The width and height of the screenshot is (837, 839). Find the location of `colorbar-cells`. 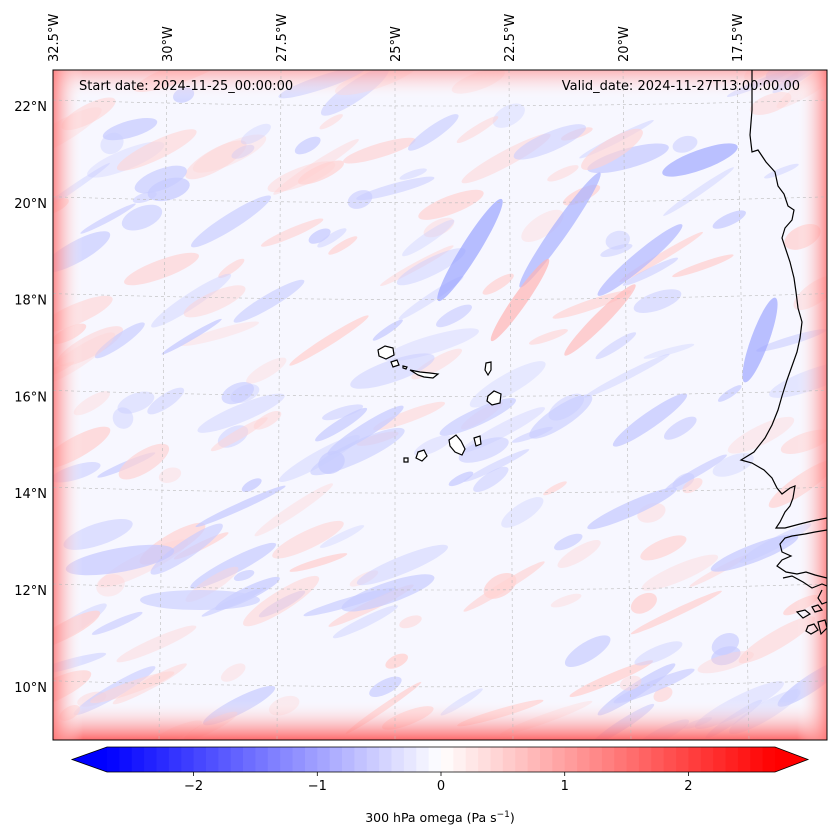

colorbar-cells is located at coordinates (440, 759).